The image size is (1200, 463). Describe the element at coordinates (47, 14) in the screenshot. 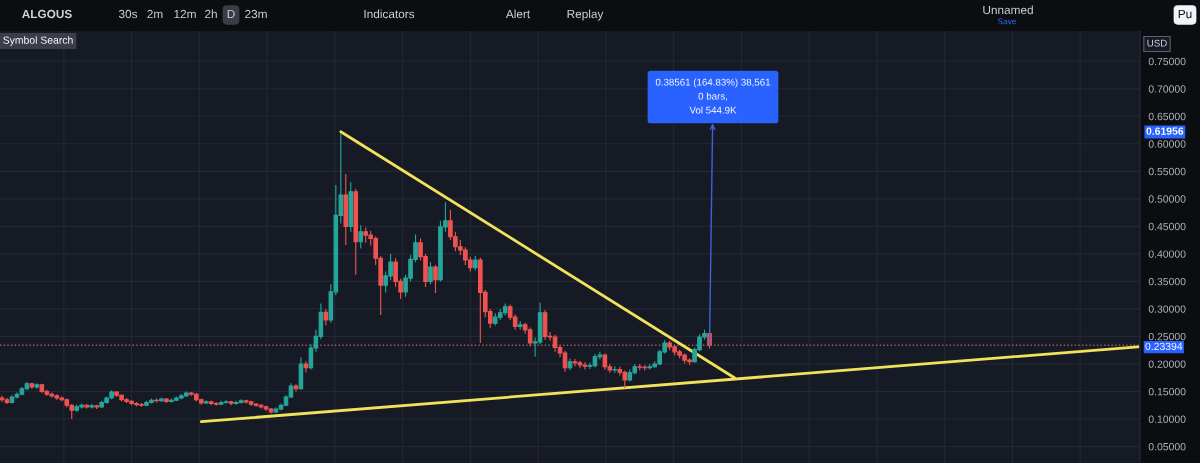

I see `chart-title: ALGOUS` at that location.